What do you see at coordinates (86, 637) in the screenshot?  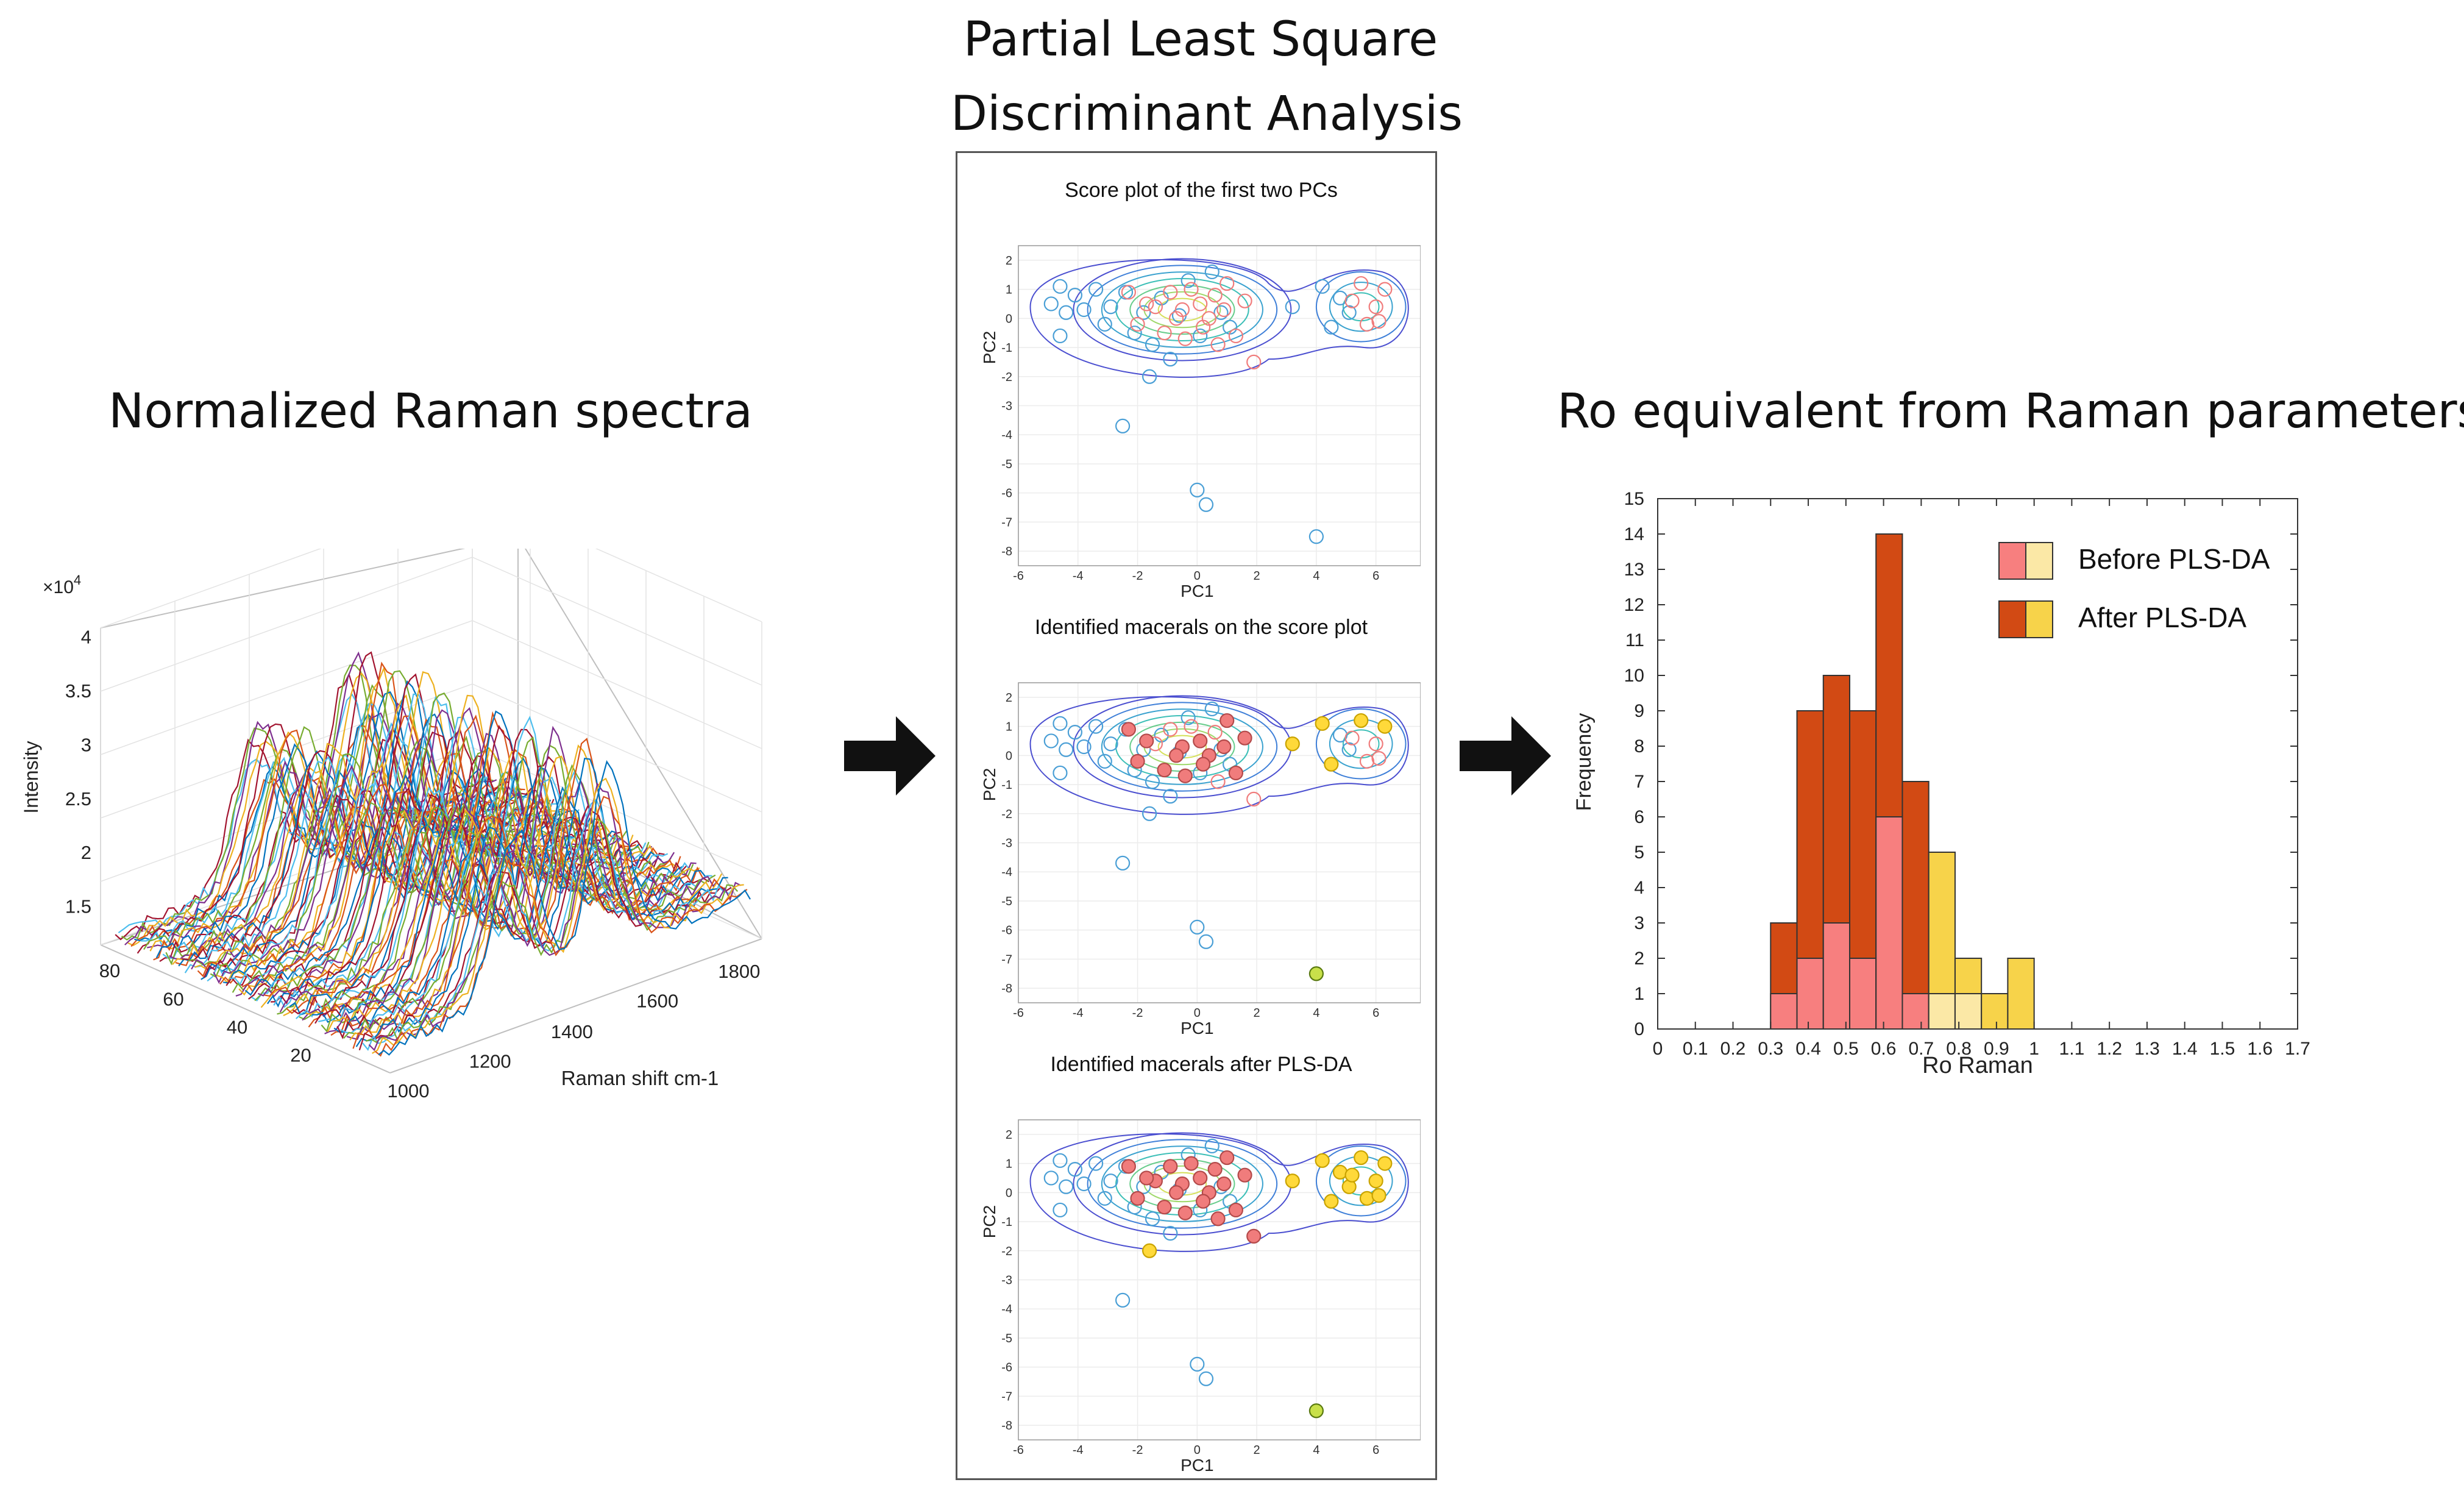 I see `z-tick-label: 4` at bounding box center [86, 637].